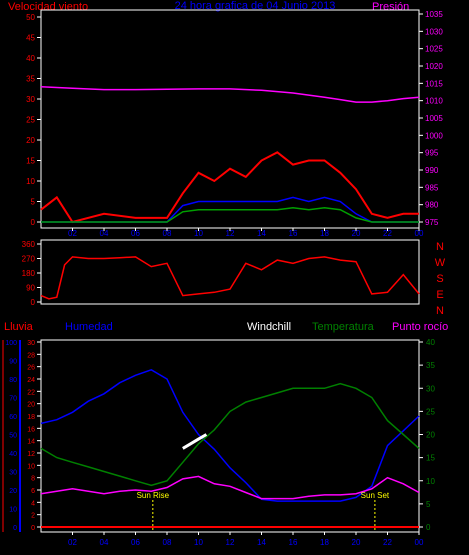 The width and height of the screenshot is (469, 555). Describe the element at coordinates (439, 279) in the screenshot. I see `compass-label: S` at that location.